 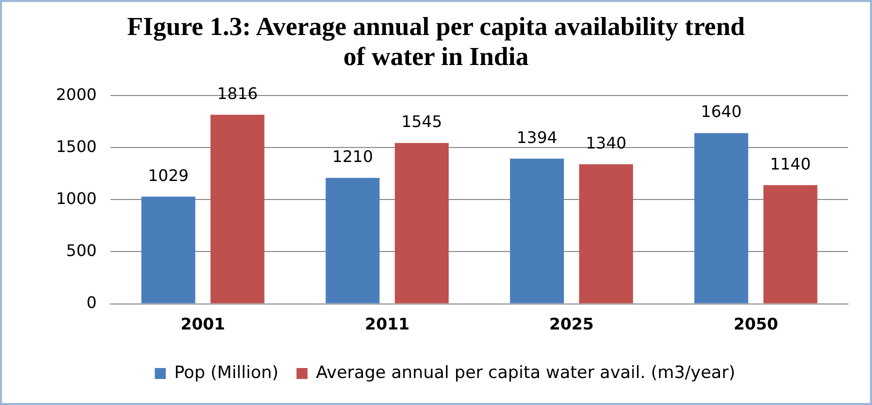 What do you see at coordinates (571, 324) in the screenshot?
I see `x-tick-label: 2025` at bounding box center [571, 324].